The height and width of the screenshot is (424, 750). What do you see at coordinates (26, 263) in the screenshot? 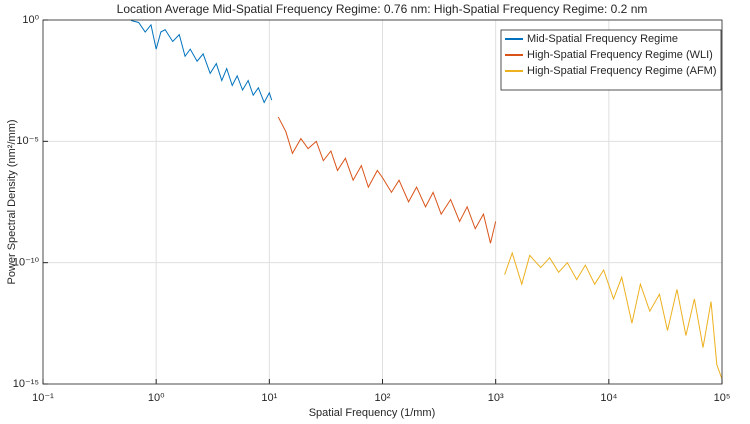
I see `y-tick-label: 10⁻¹⁰` at bounding box center [26, 263].